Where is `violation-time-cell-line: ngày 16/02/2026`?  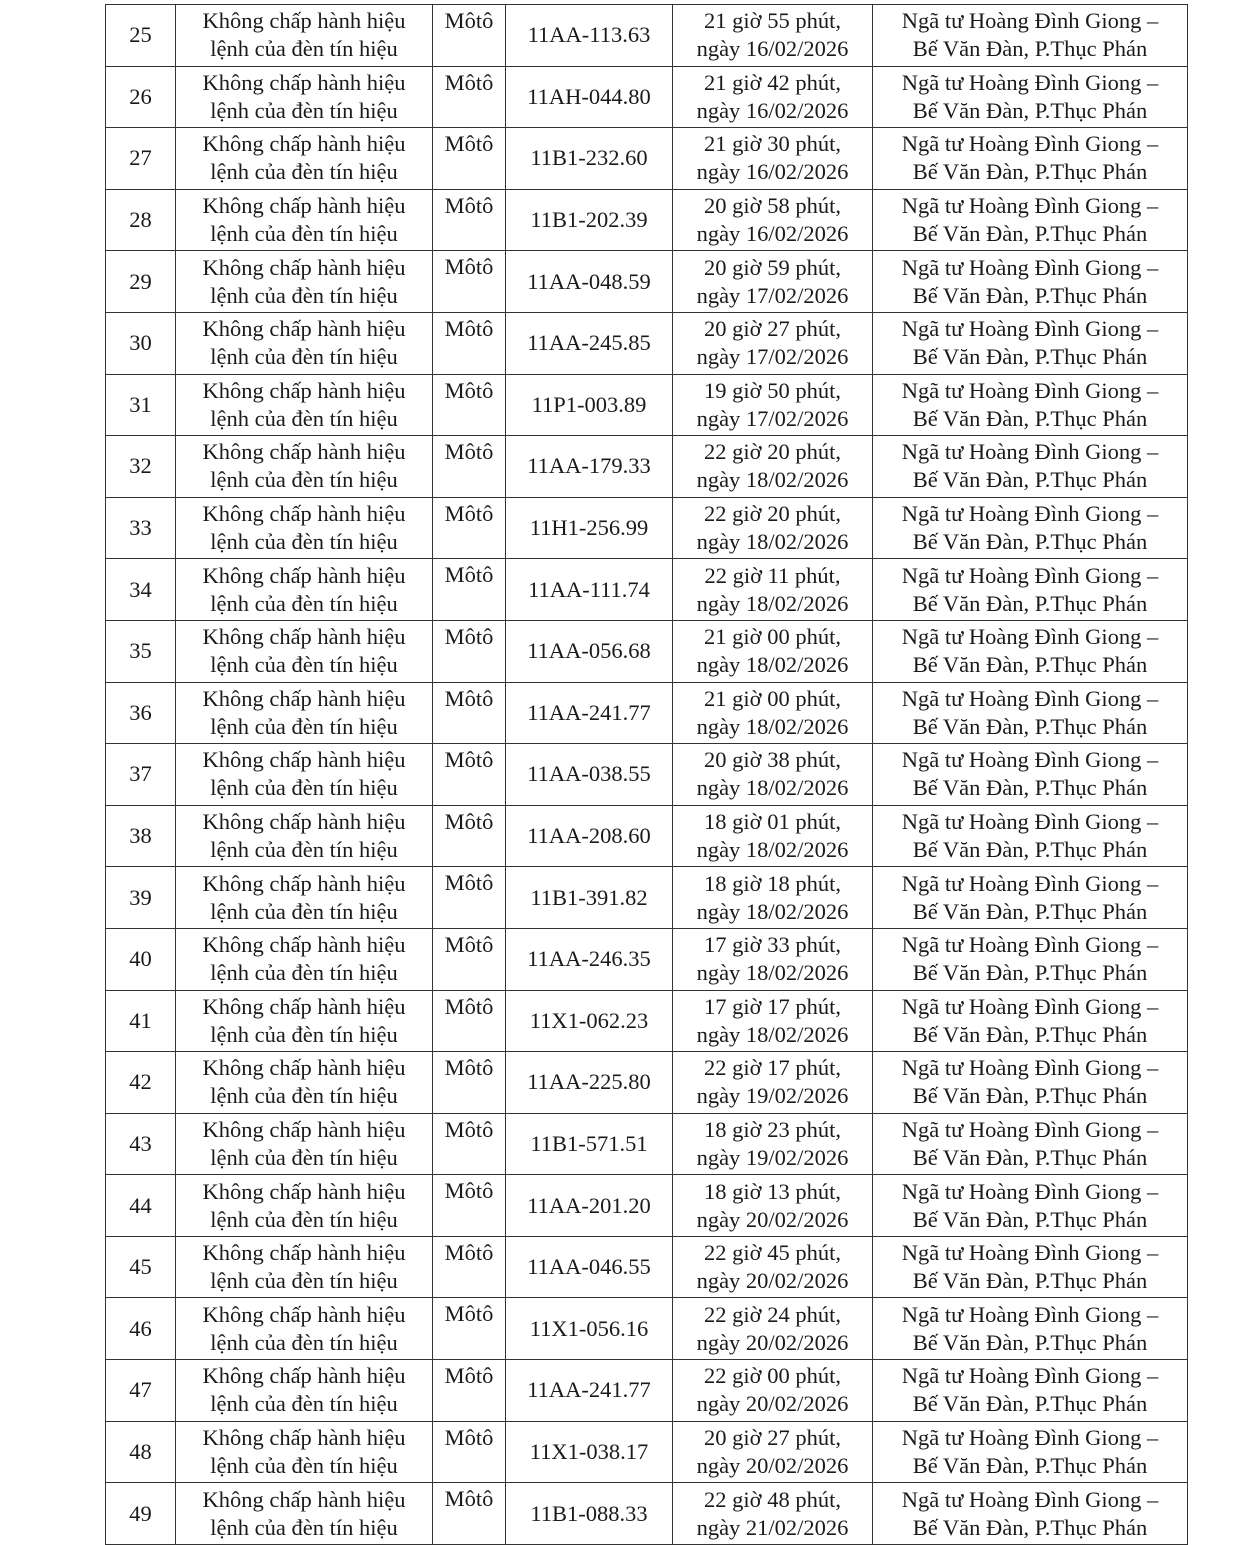 violation-time-cell-line: ngày 16/02/2026 is located at coordinates (772, 234).